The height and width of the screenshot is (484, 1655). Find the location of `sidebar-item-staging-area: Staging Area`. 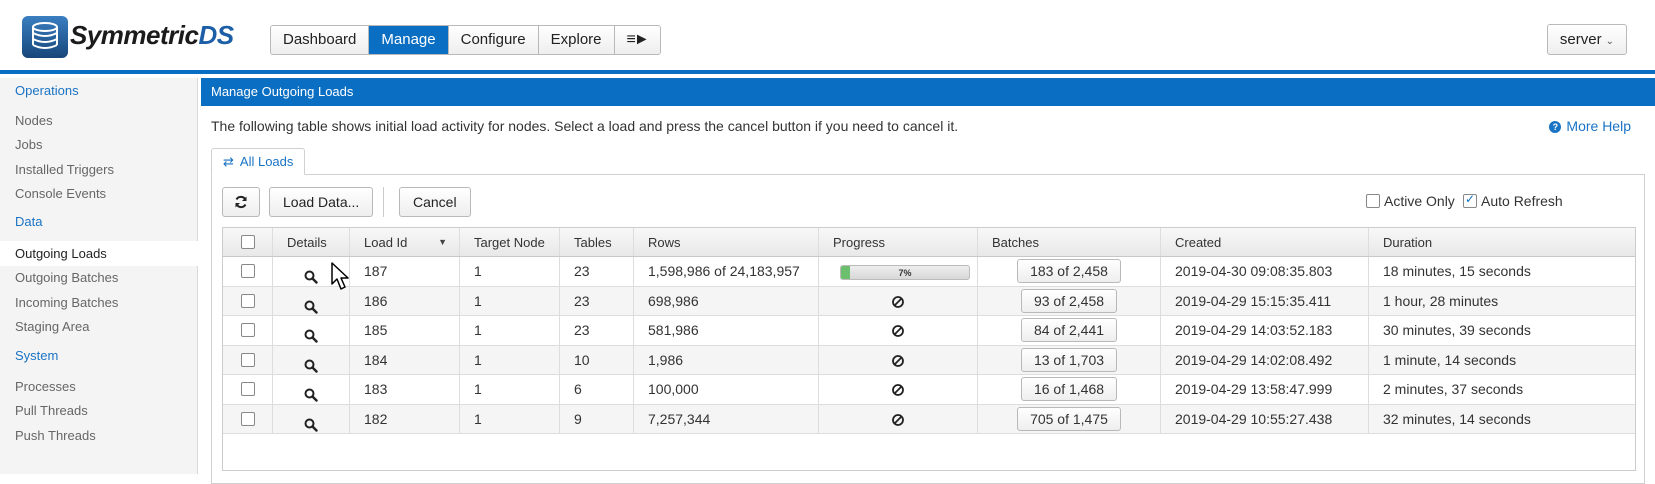

sidebar-item-staging-area: Staging Area is located at coordinates (52, 326).